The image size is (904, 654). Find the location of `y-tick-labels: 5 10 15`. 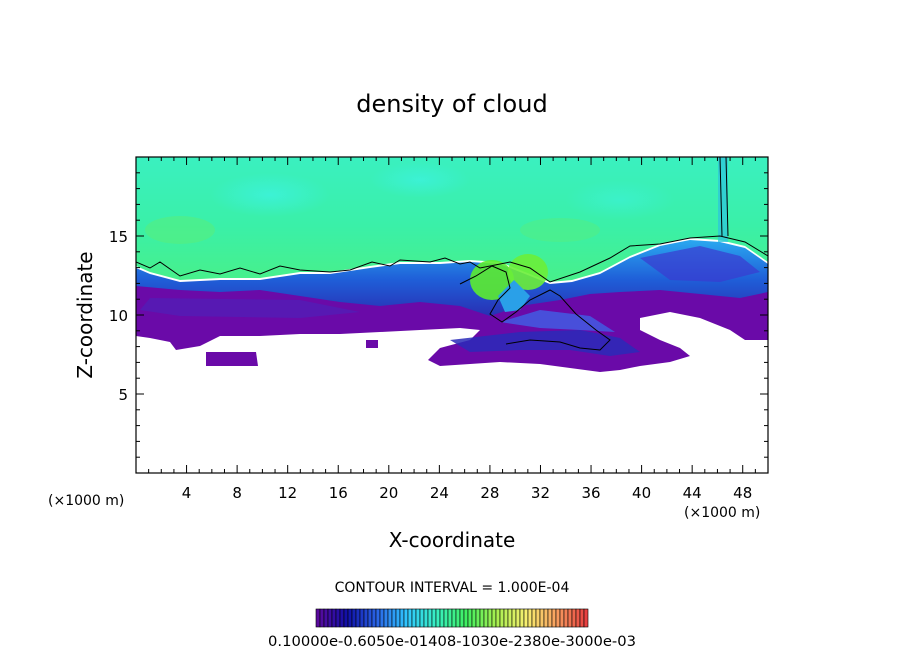

y-tick-labels: 5 10 15 is located at coordinates (118, 316).